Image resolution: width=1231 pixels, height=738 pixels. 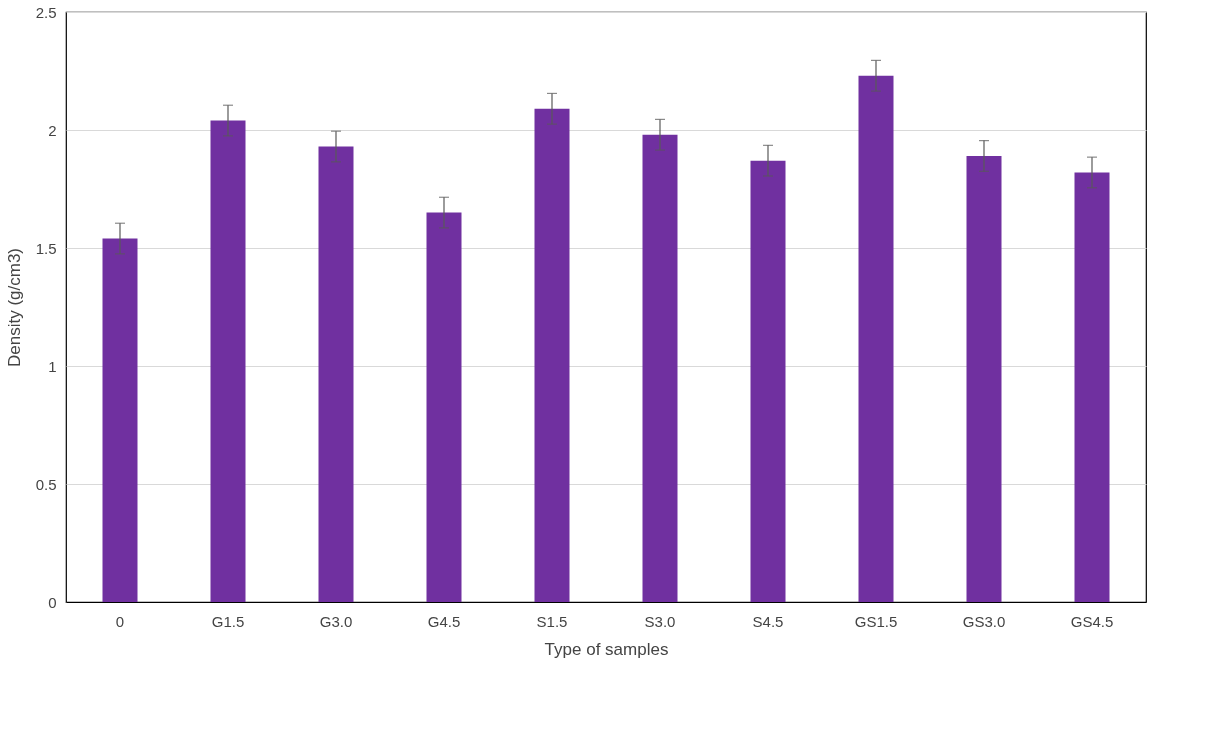 I want to click on x-tick-label: GS1.5, so click(x=876, y=621).